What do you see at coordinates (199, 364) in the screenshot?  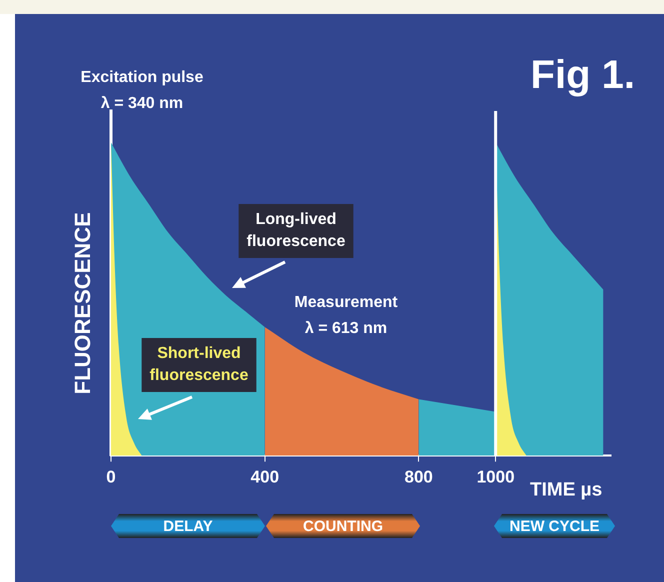 I see `annotation: Short-lived fluorescence` at bounding box center [199, 364].